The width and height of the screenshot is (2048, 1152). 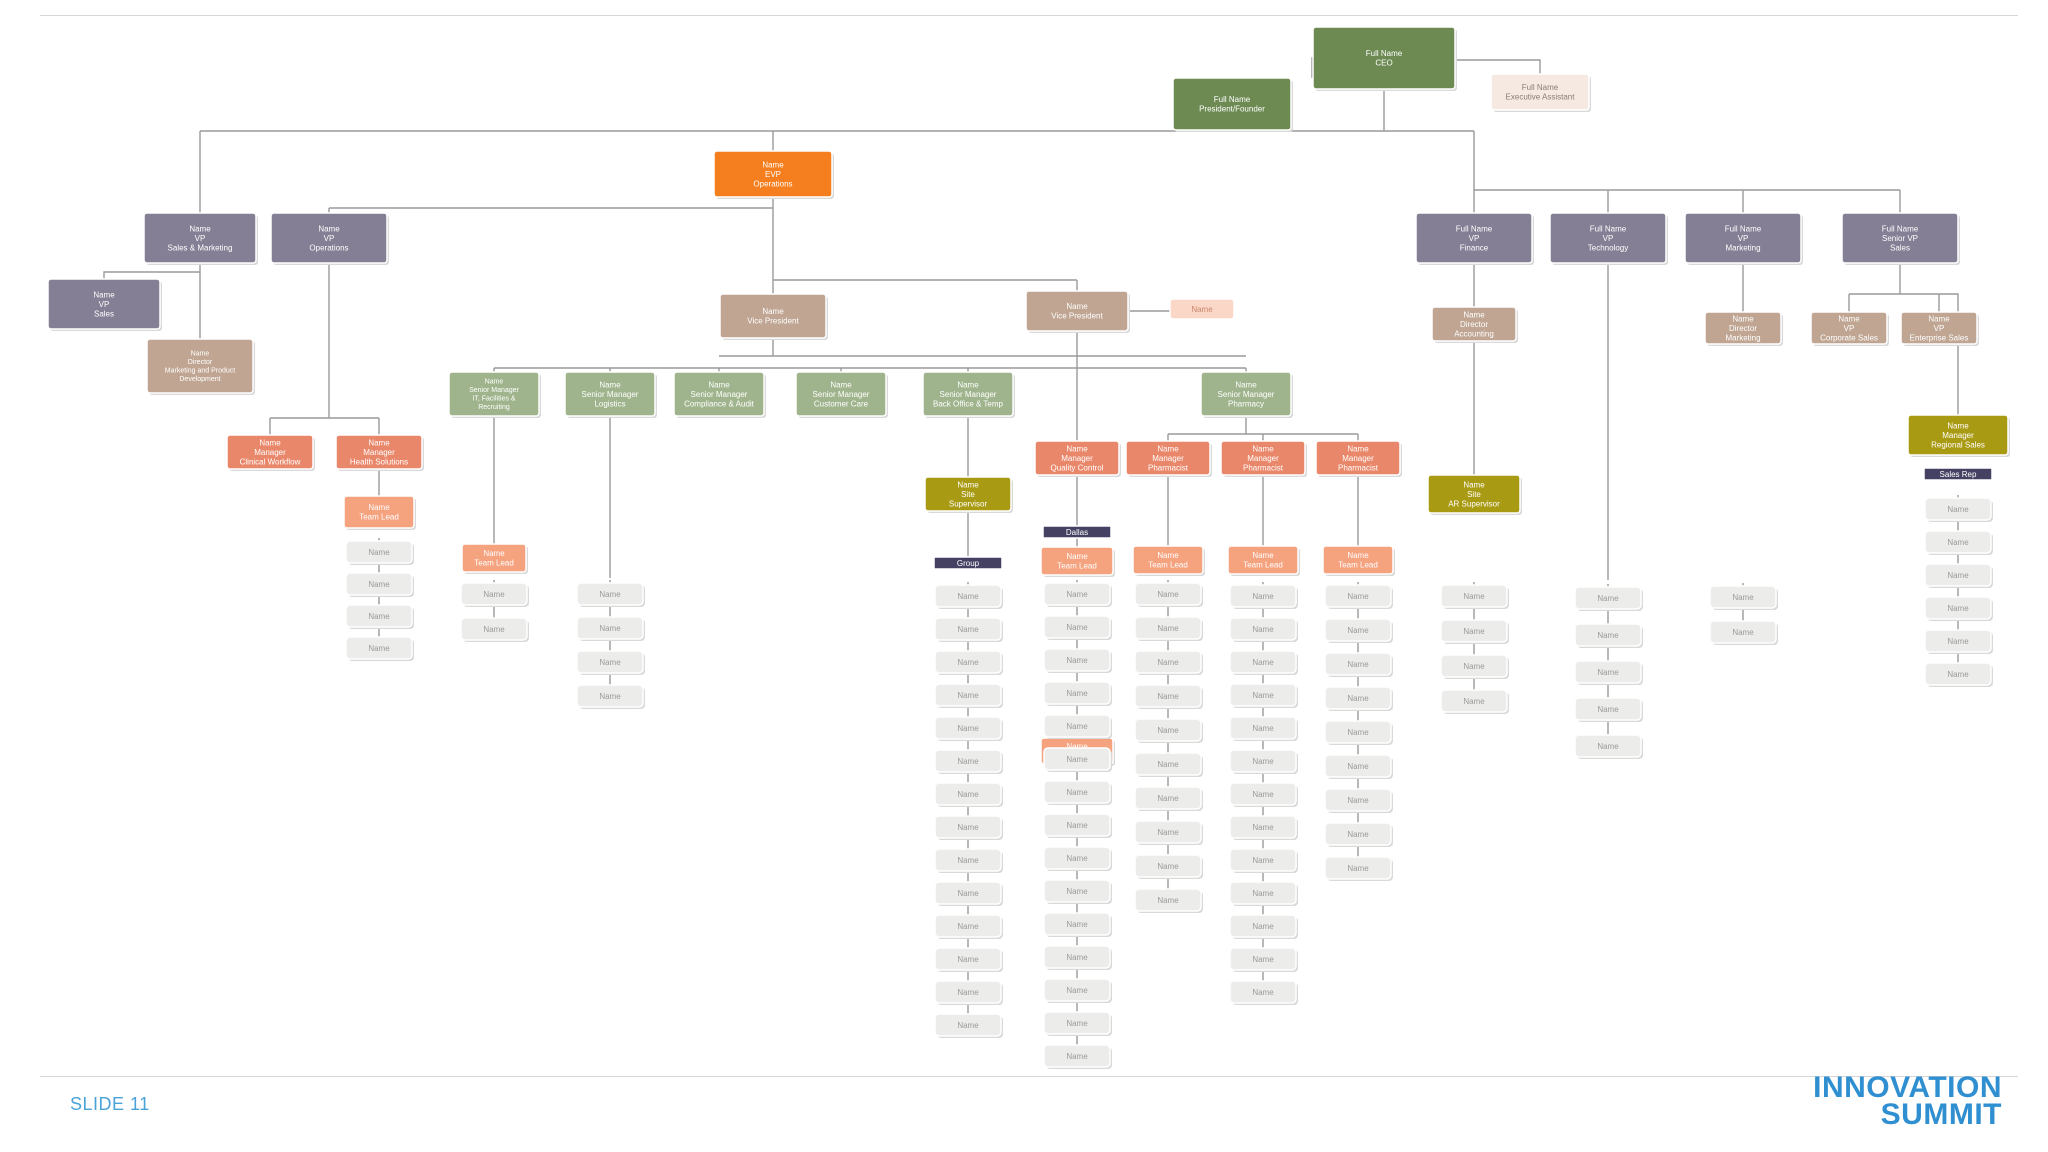 I want to click on box-text-line: Sales Rep, so click(x=1958, y=474).